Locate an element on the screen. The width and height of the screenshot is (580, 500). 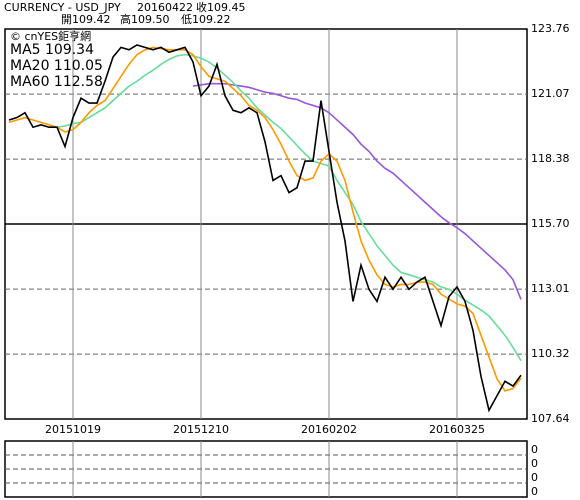
date: 20160422 is located at coordinates (165, 7).